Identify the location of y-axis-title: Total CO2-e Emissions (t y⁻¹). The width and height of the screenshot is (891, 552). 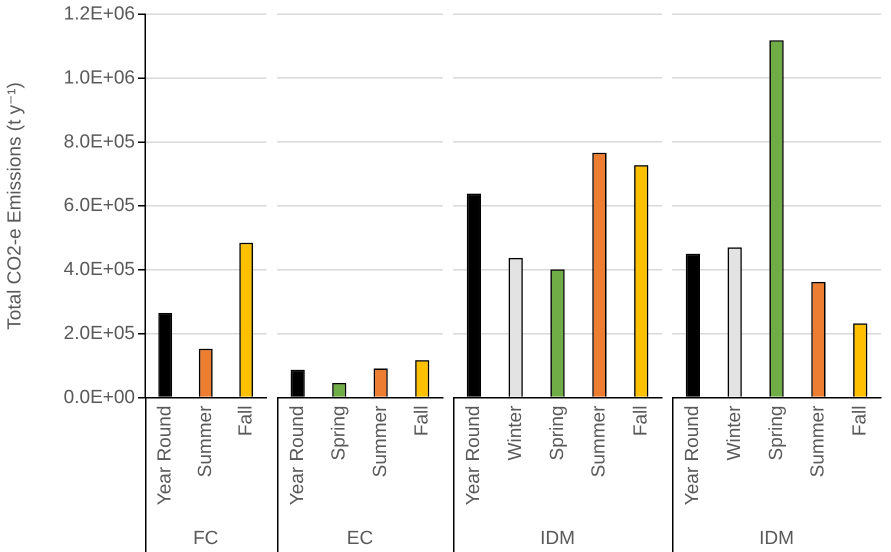
(15, 206).